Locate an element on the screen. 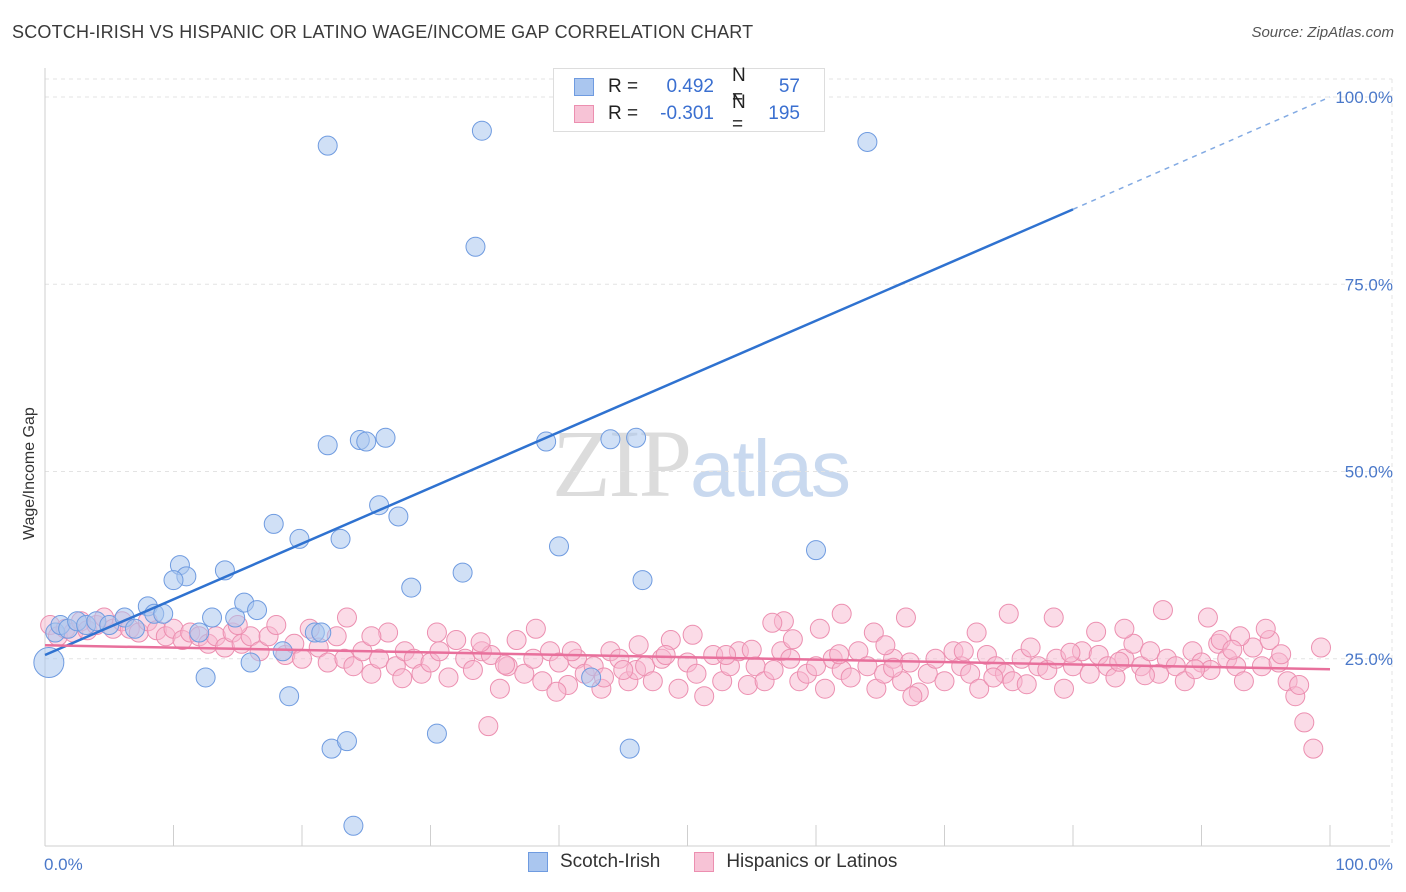  y-tick-label: 100.0% is located at coordinates (1364, 97).